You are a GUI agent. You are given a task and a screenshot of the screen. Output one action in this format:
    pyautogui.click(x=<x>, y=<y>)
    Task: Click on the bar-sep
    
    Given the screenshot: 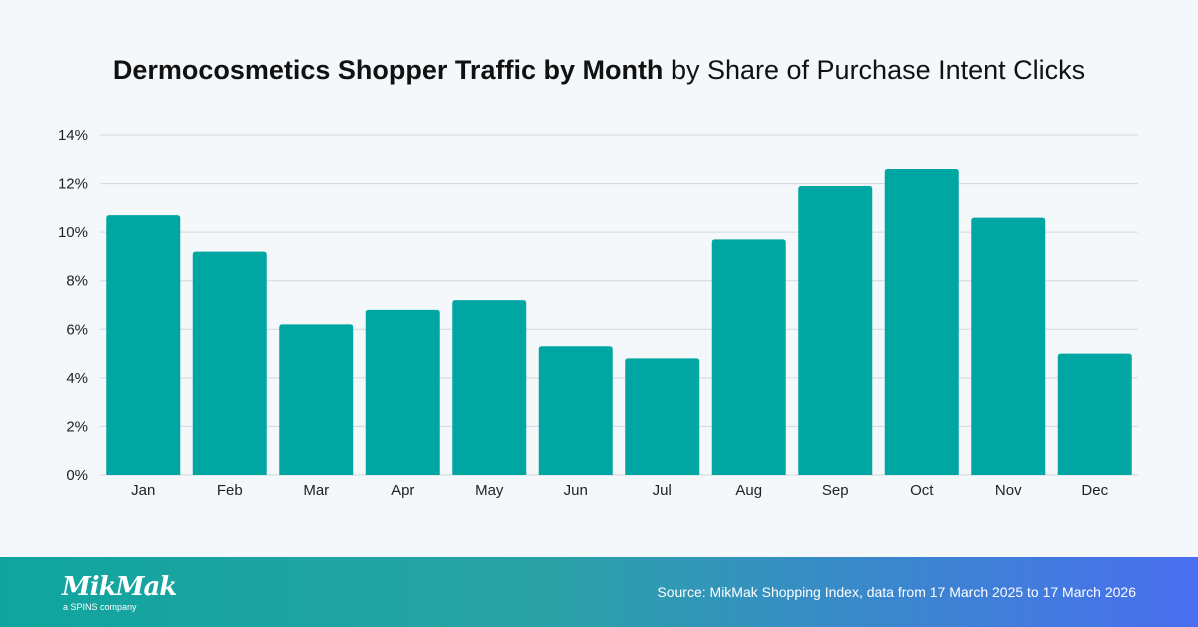 What is the action you would take?
    pyautogui.click(x=835, y=330)
    